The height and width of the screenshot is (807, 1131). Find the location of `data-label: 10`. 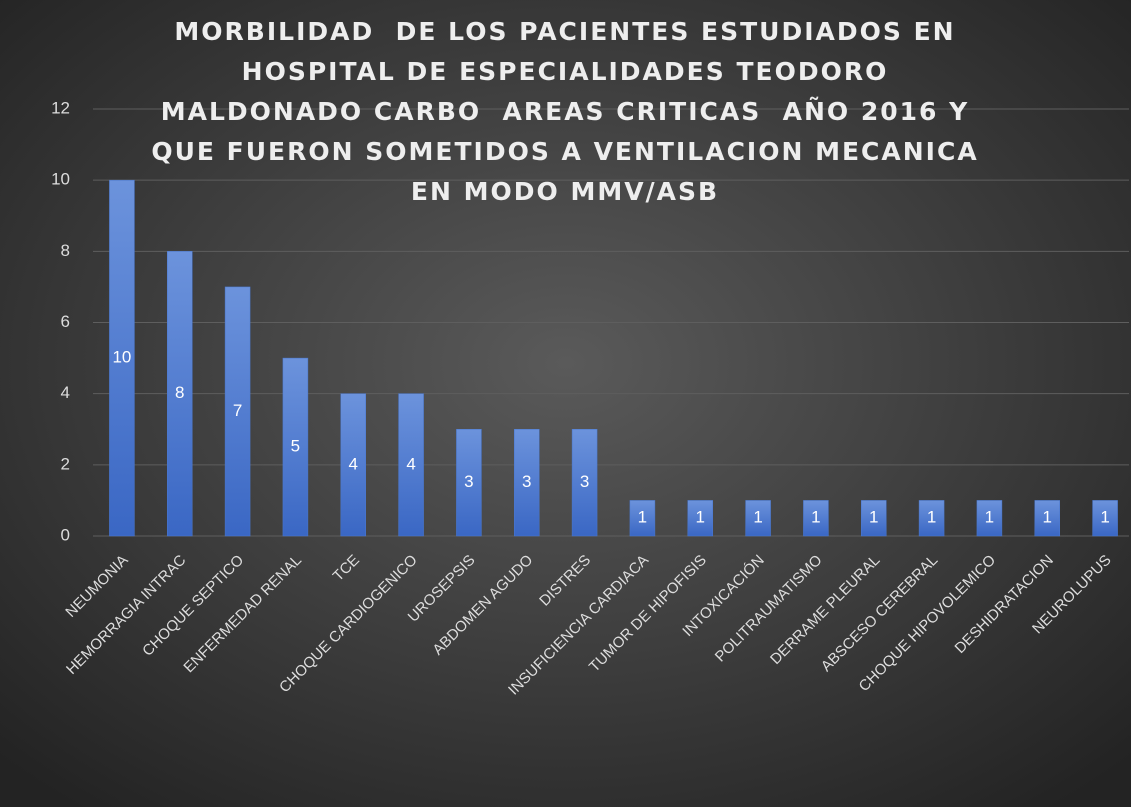

data-label: 10 is located at coordinates (121, 357).